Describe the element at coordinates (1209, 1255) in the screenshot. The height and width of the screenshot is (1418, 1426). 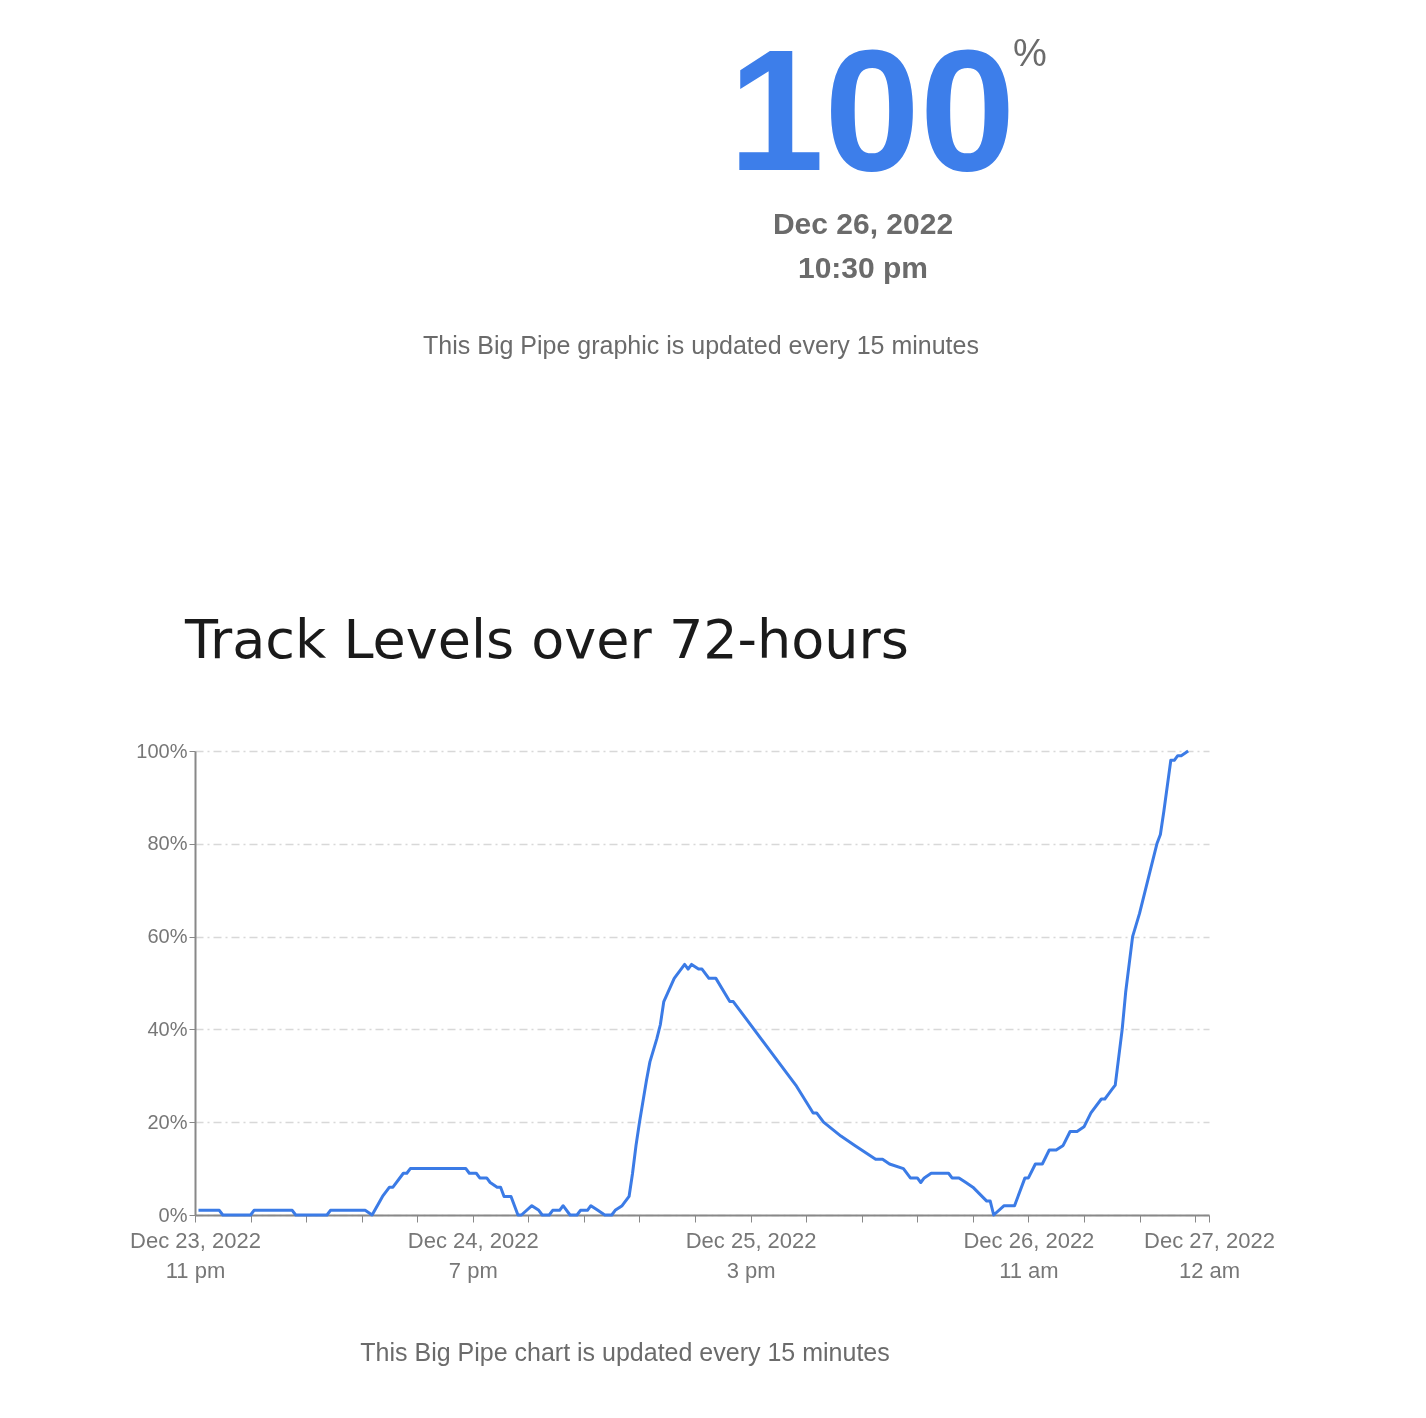
I see `x-tick-label: Dec 27, 2022 12 am` at that location.